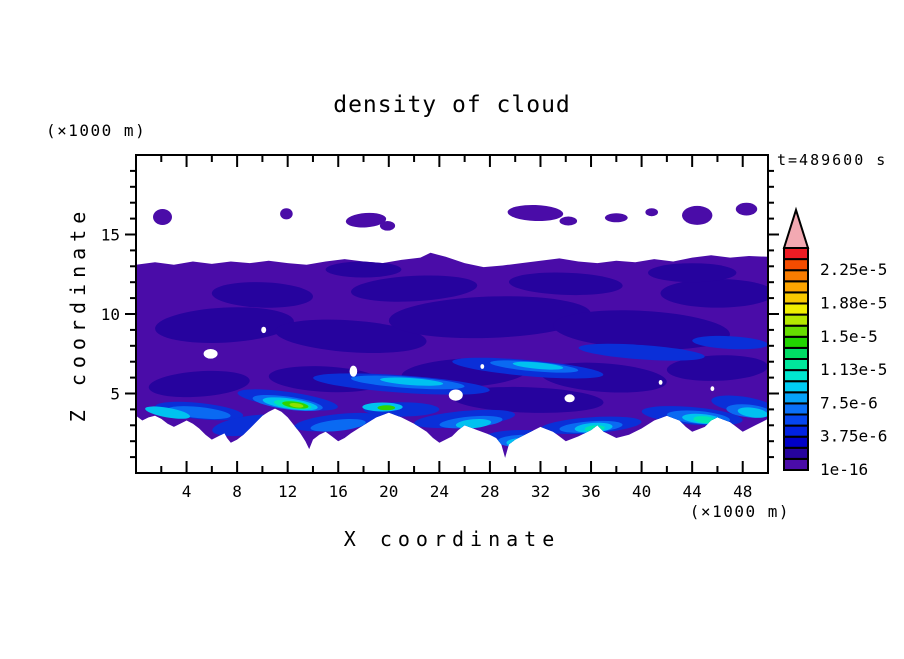 The height and width of the screenshot is (659, 904). I want to click on x-tick-label: 48, so click(742, 491).